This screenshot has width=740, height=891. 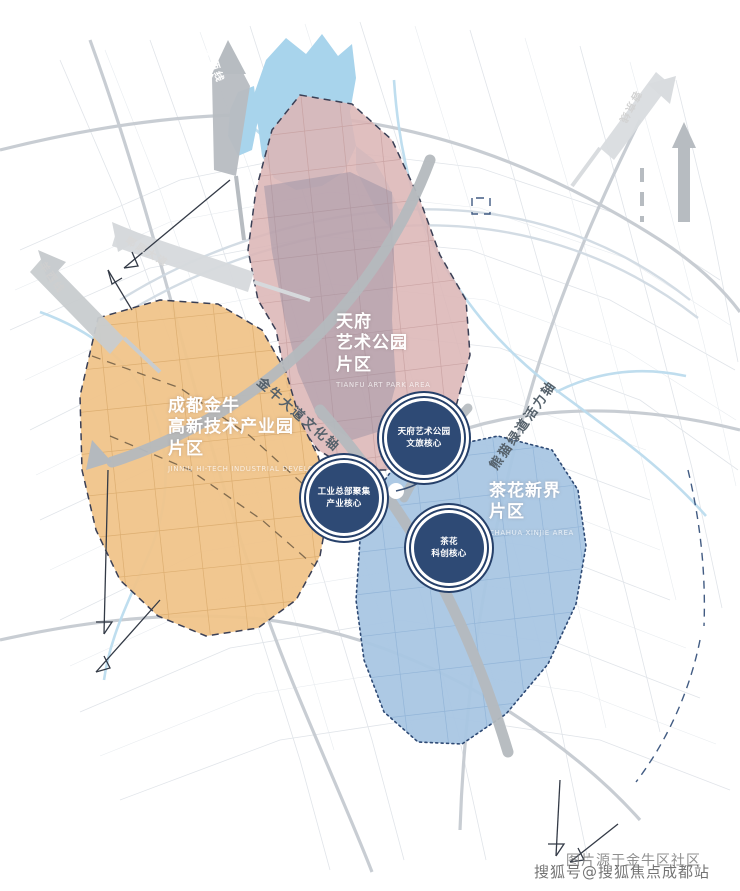 I want to click on road-arrow-pixi, so click(x=211, y=262).